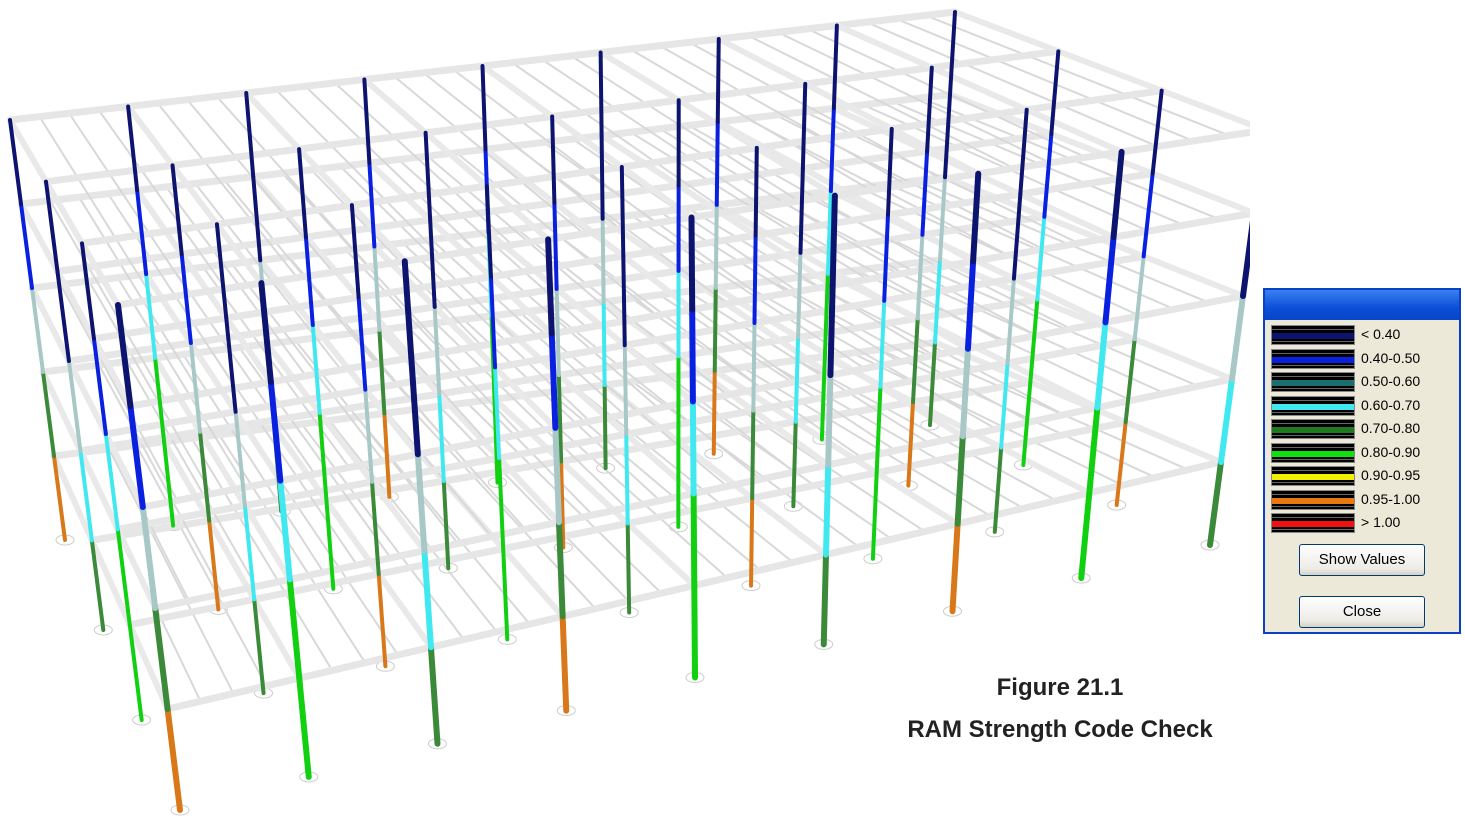  Describe the element at coordinates (1364, 476) in the screenshot. I see `legend-item: 0.90-0.95` at that location.